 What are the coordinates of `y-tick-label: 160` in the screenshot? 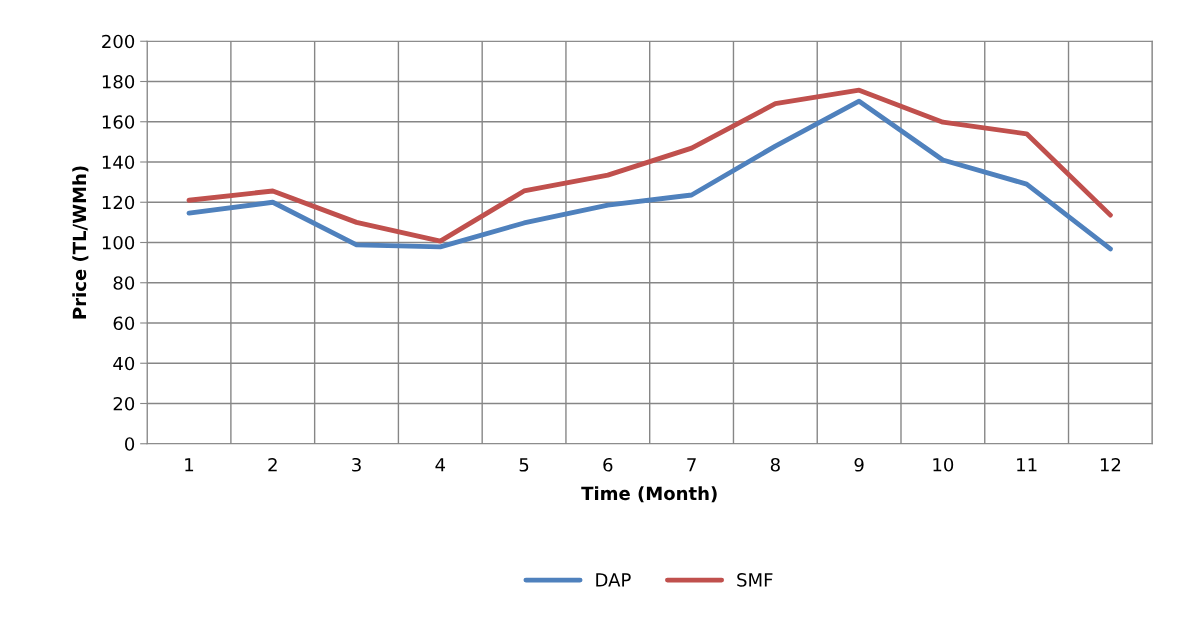 It's located at (118, 122).